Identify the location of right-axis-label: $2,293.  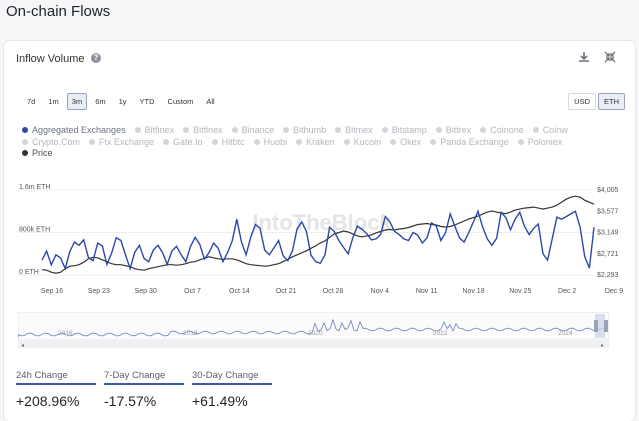
(608, 275).